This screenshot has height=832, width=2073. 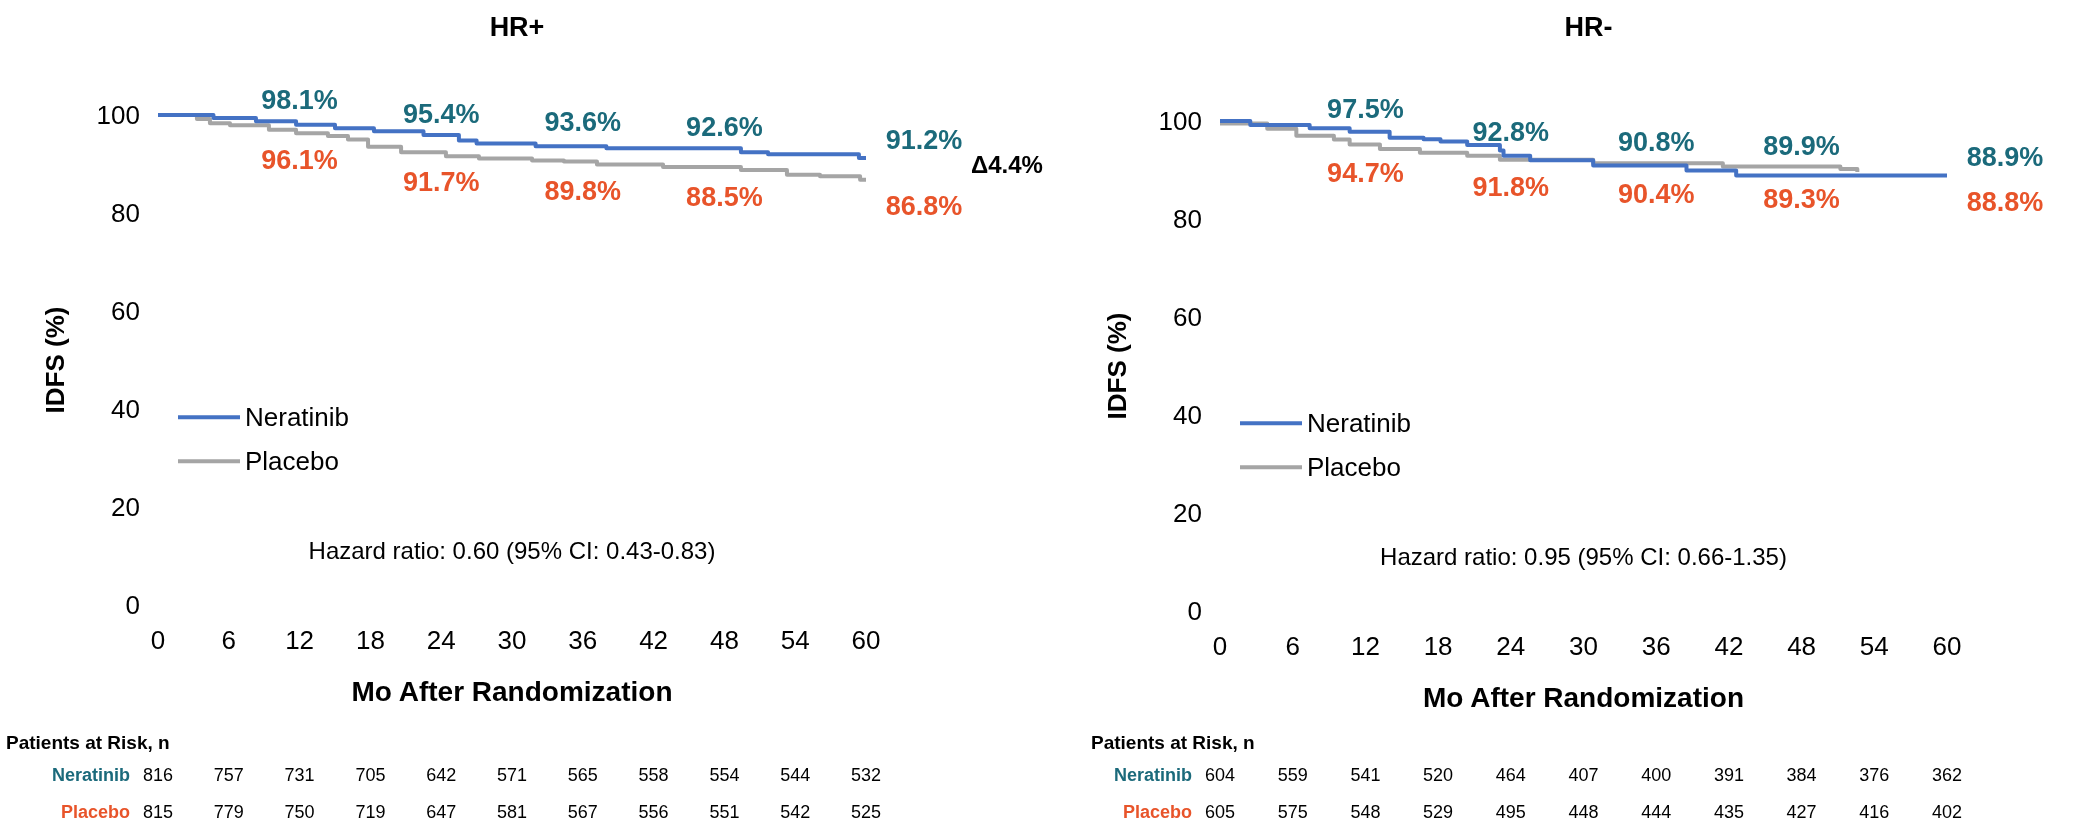 I want to click on annotation: 88.9%, so click(x=2005, y=157).